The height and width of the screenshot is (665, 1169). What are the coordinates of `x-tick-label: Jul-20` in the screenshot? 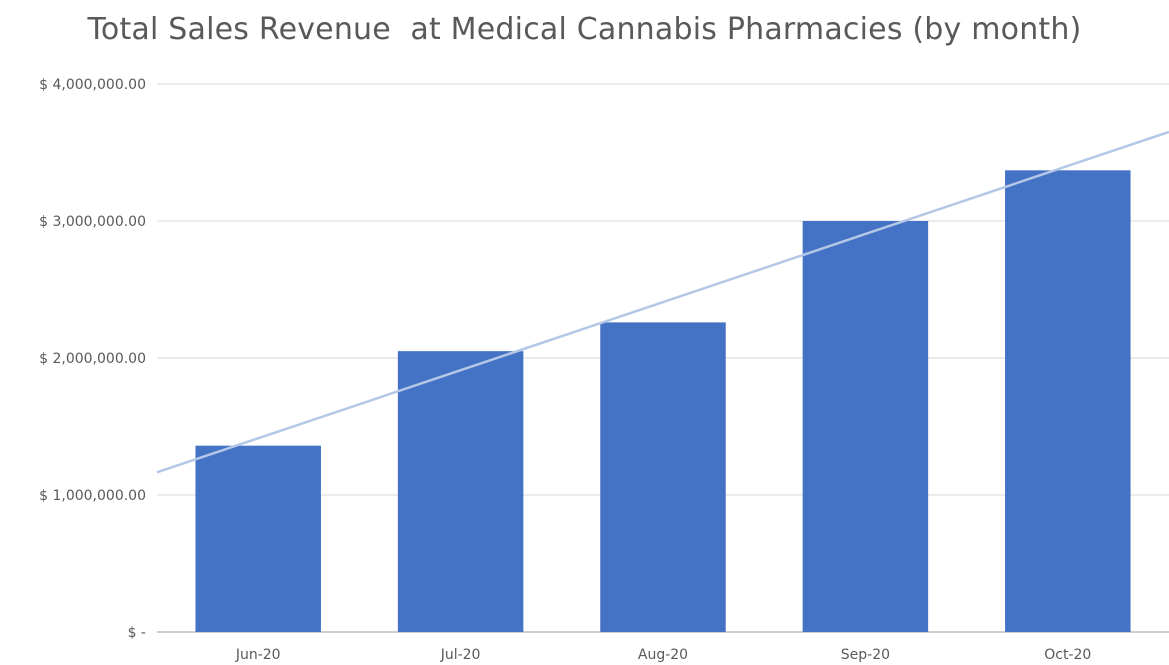 It's located at (460, 655).